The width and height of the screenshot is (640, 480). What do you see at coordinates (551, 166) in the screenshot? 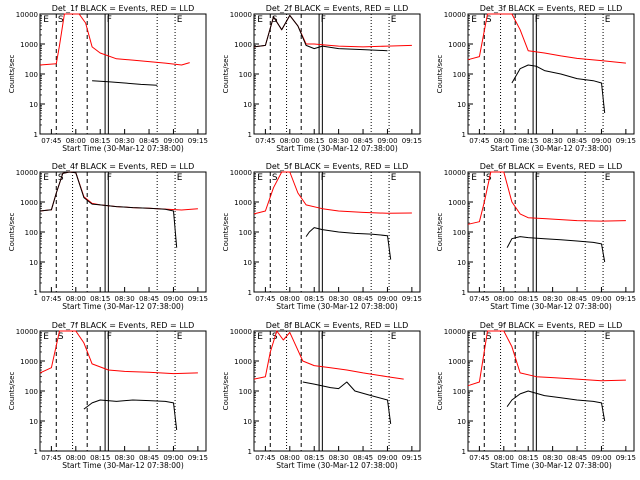
I see `panel-title: Det_6f BLACK = Events, RED = LLD` at bounding box center [551, 166].